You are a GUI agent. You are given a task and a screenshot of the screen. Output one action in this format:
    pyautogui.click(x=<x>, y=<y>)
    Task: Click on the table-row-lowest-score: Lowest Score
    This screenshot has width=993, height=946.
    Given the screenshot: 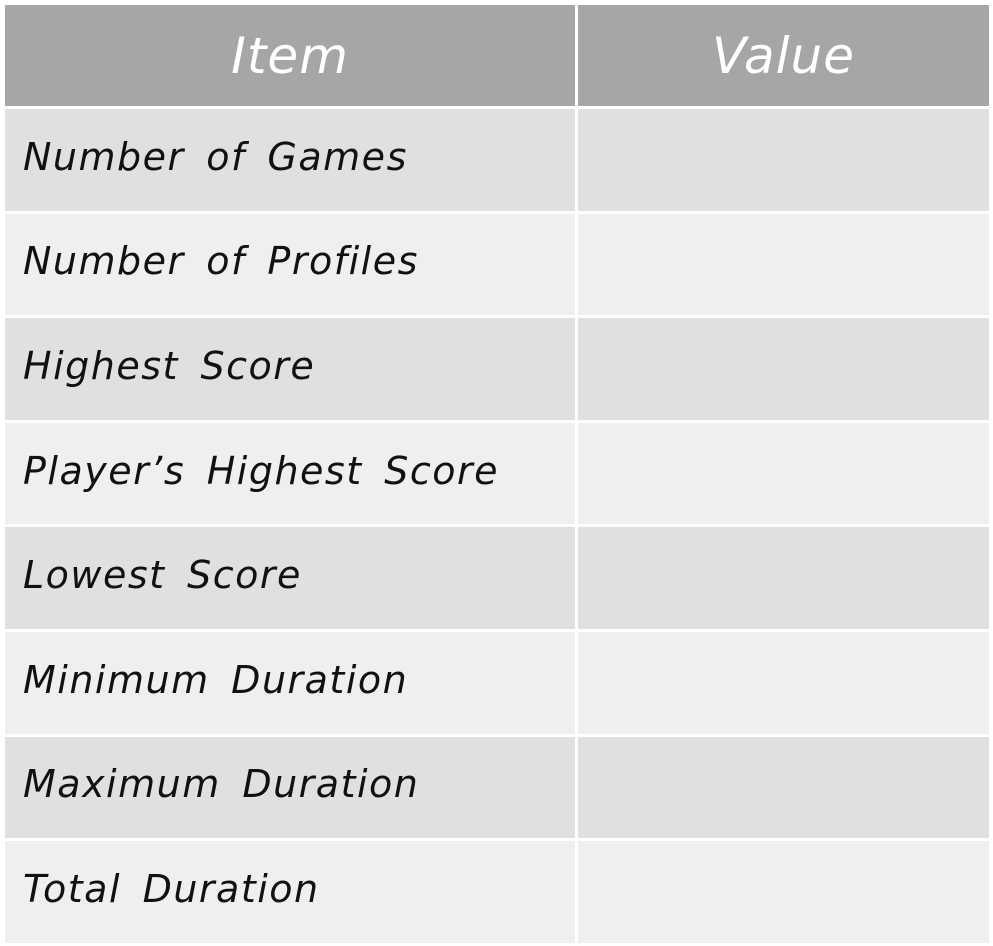 What is the action you would take?
    pyautogui.click(x=497, y=578)
    